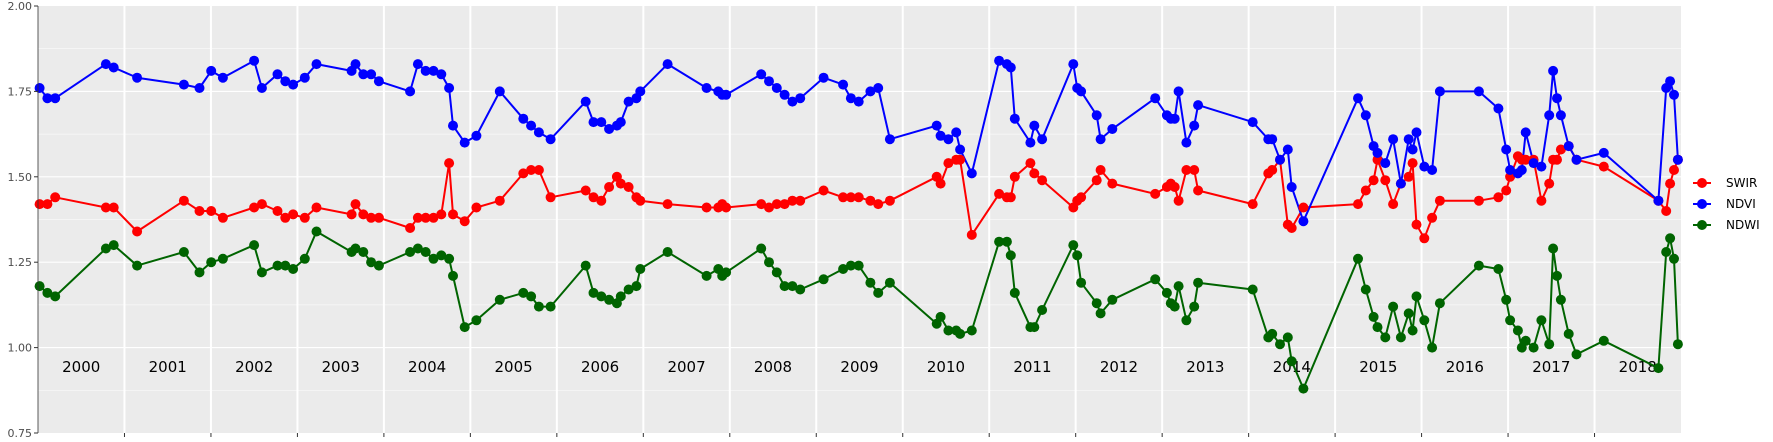  Describe the element at coordinates (1465, 367) in the screenshot. I see `year-label: 2016` at that location.